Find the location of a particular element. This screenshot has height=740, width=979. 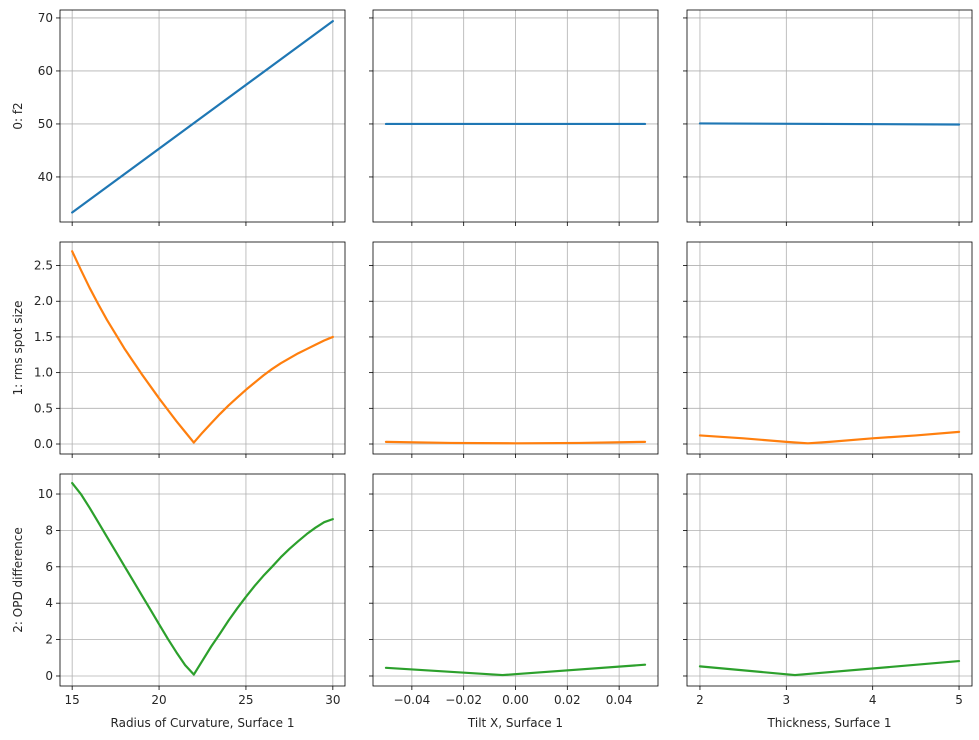

x-axis-label: Radius of Curvature, Surface 1 is located at coordinates (203, 723).